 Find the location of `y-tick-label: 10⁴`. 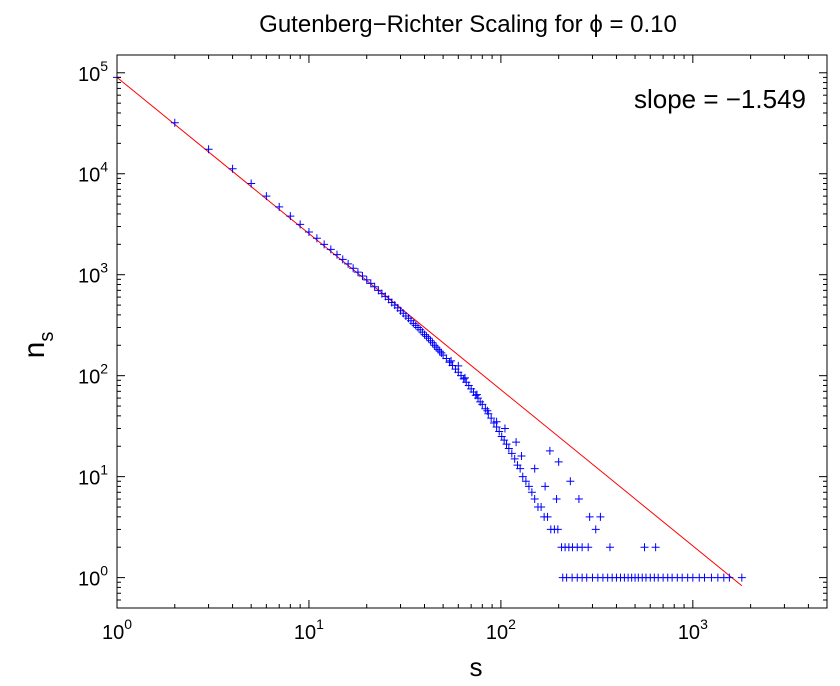

y-tick-label: 10⁴ is located at coordinates (93, 173).